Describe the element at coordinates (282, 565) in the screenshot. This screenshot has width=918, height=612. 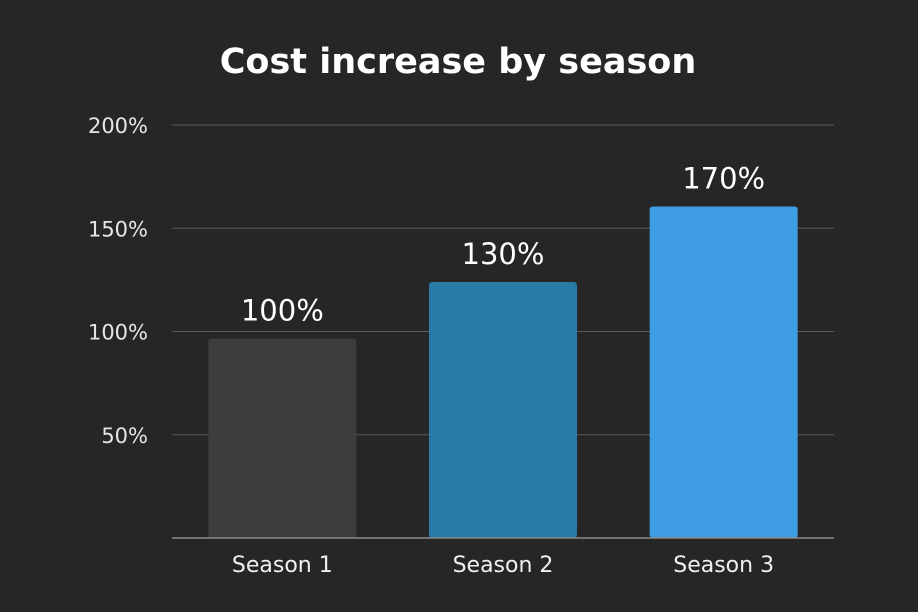
I see `x-category-label: Season 1` at that location.